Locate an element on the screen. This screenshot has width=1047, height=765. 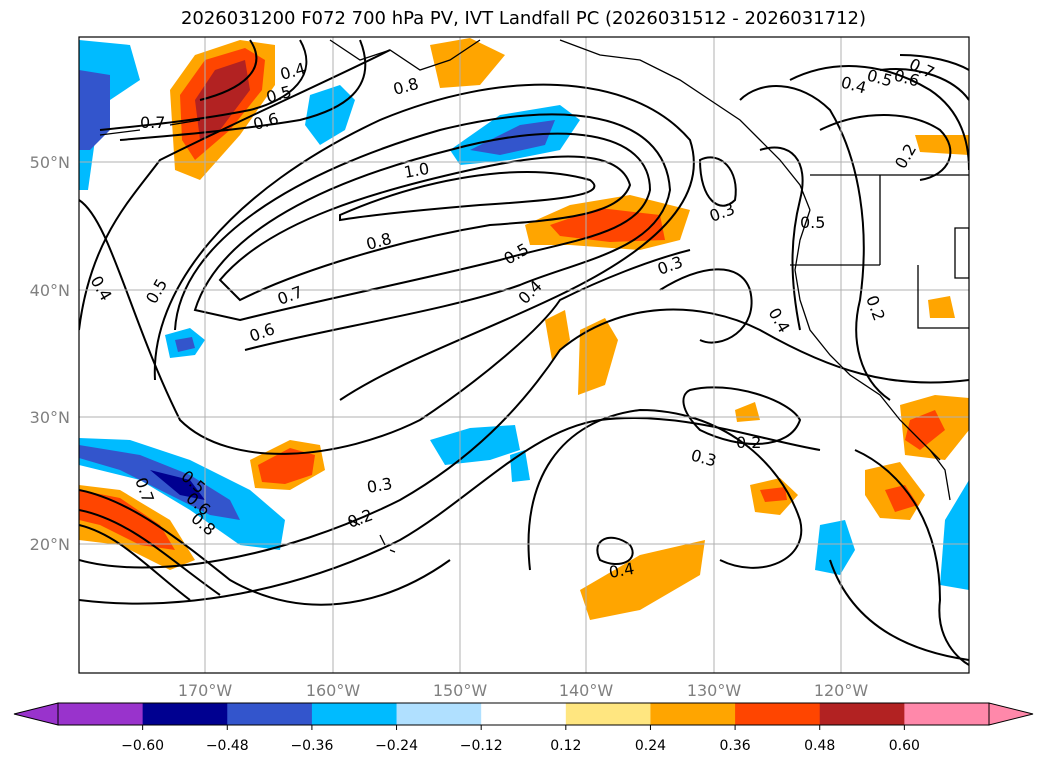
lon-label: 120°W is located at coordinates (841, 690).